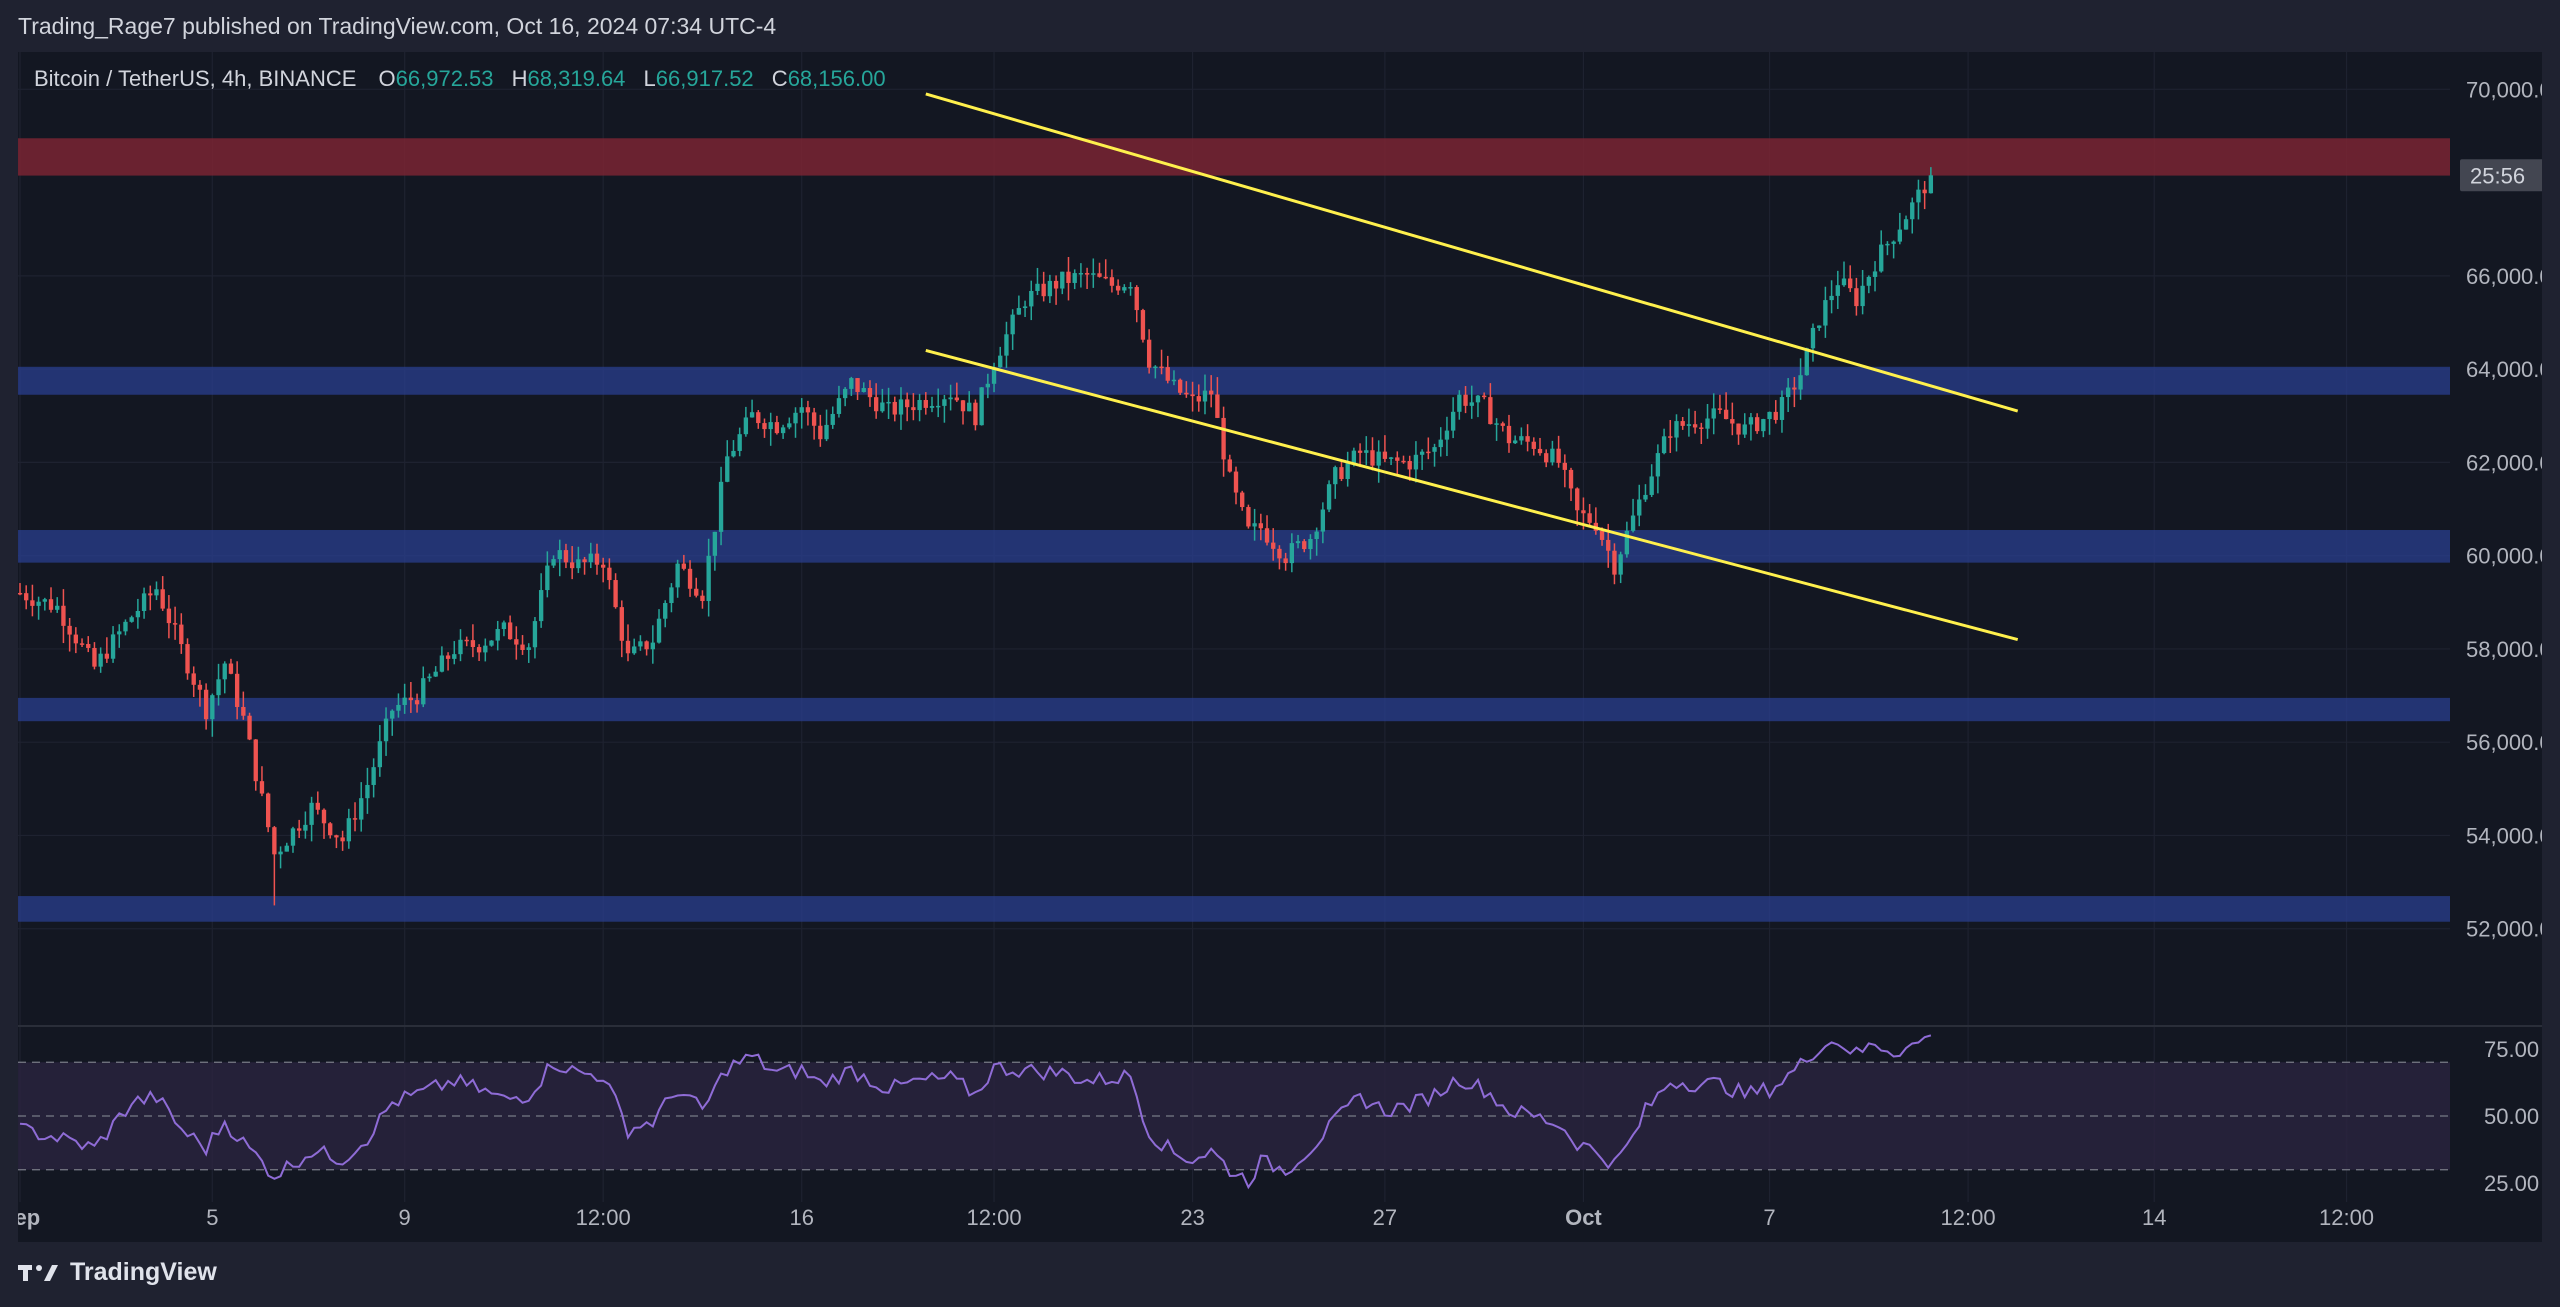 This screenshot has height=1307, width=2560. I want to click on tradingview-logo: TradingView, so click(117, 1272).